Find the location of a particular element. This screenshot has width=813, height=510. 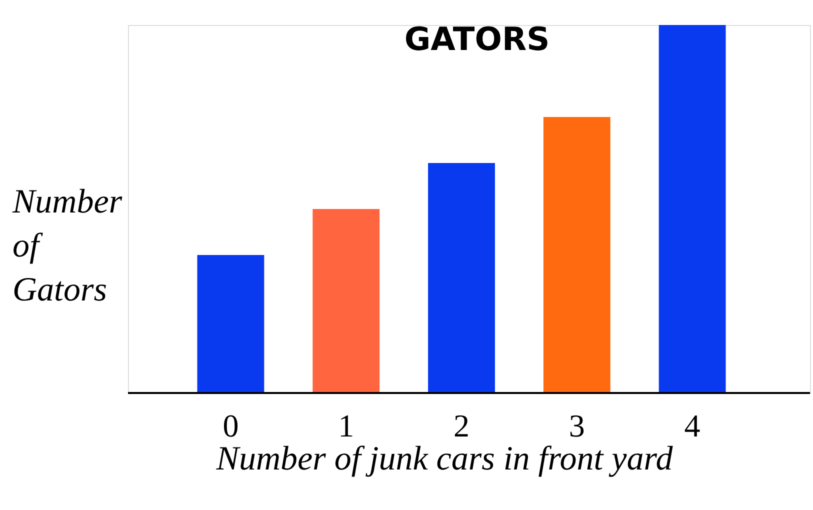

x-tick-label: 3 is located at coordinates (576, 426).